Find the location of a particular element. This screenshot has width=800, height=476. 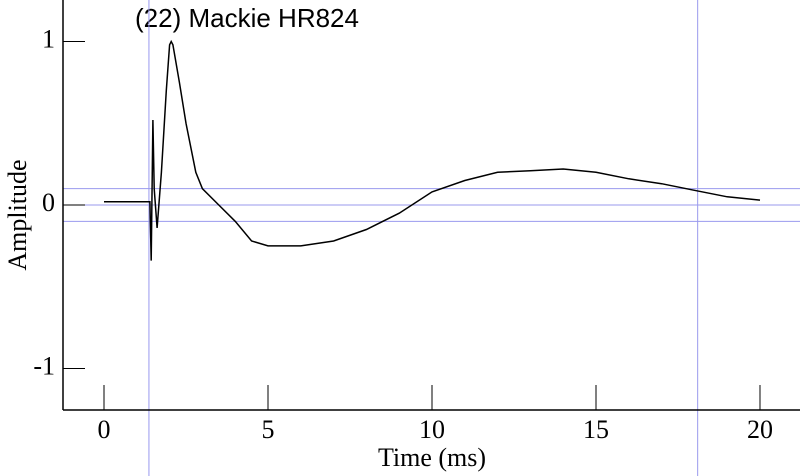

chart-title: (22) Mackie HR824 is located at coordinates (247, 18).